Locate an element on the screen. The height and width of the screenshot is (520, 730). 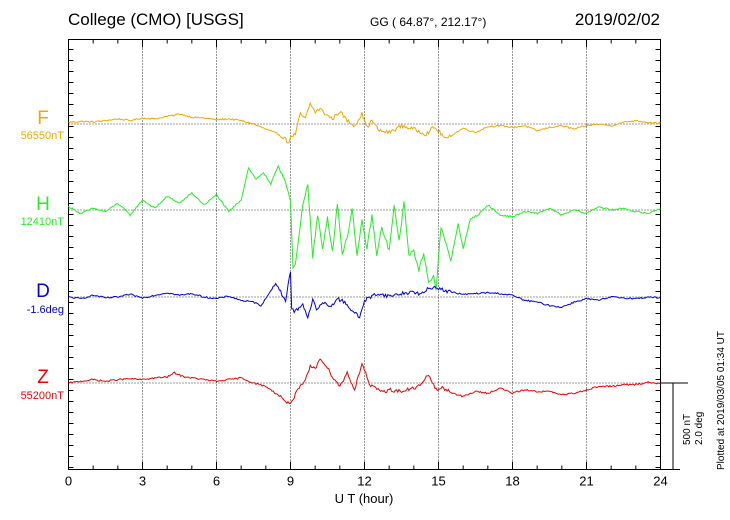
channel-z-label: Z is located at coordinates (43, 377).